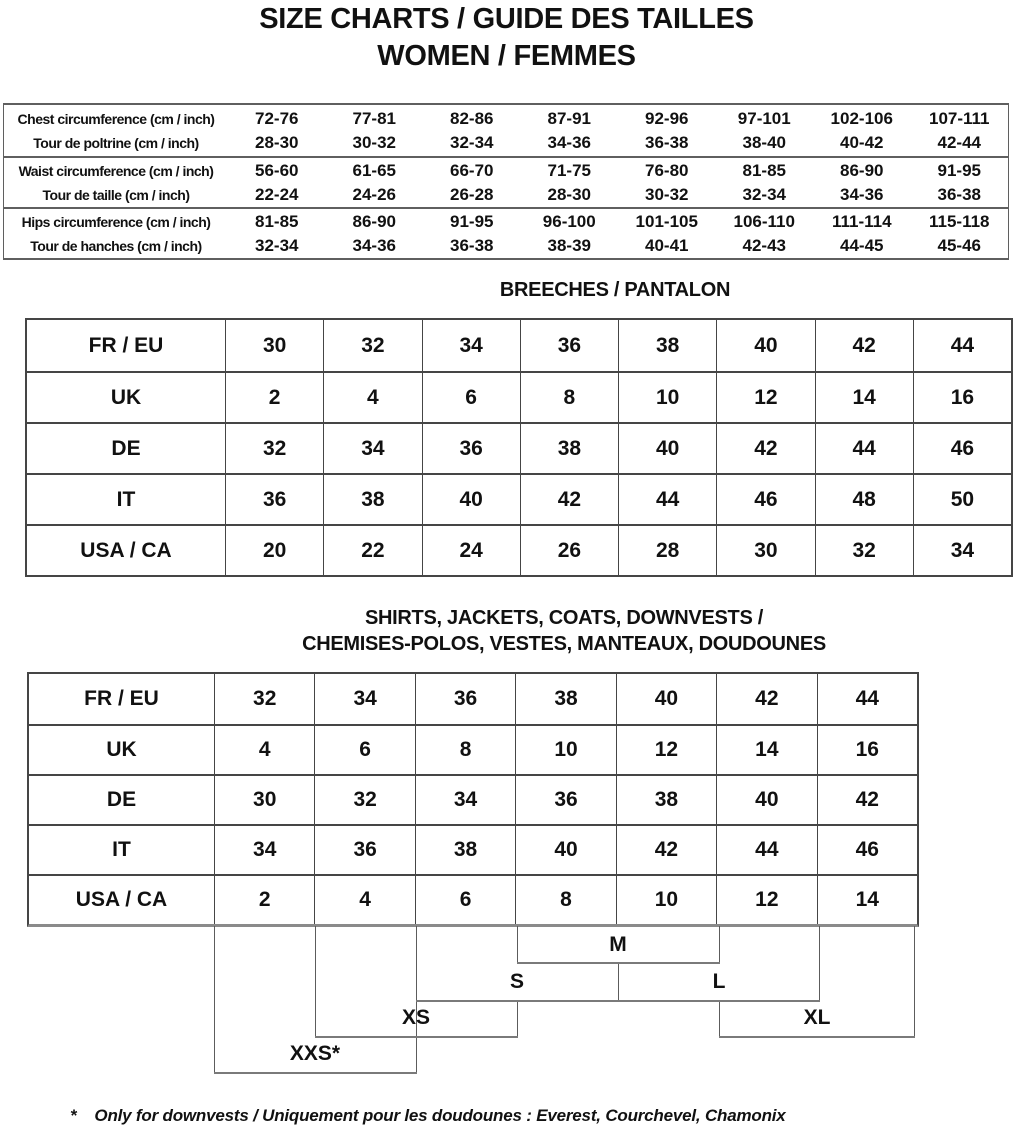  I want to click on shirts-size-cell-line: 8, so click(566, 899).